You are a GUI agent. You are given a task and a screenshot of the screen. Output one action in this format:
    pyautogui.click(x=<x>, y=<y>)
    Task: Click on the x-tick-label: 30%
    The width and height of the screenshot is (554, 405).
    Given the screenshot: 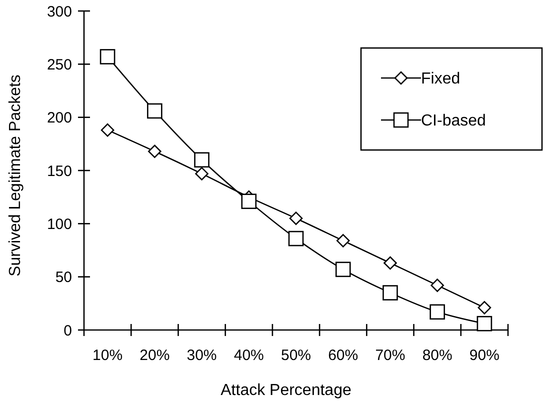 What is the action you would take?
    pyautogui.click(x=201, y=355)
    